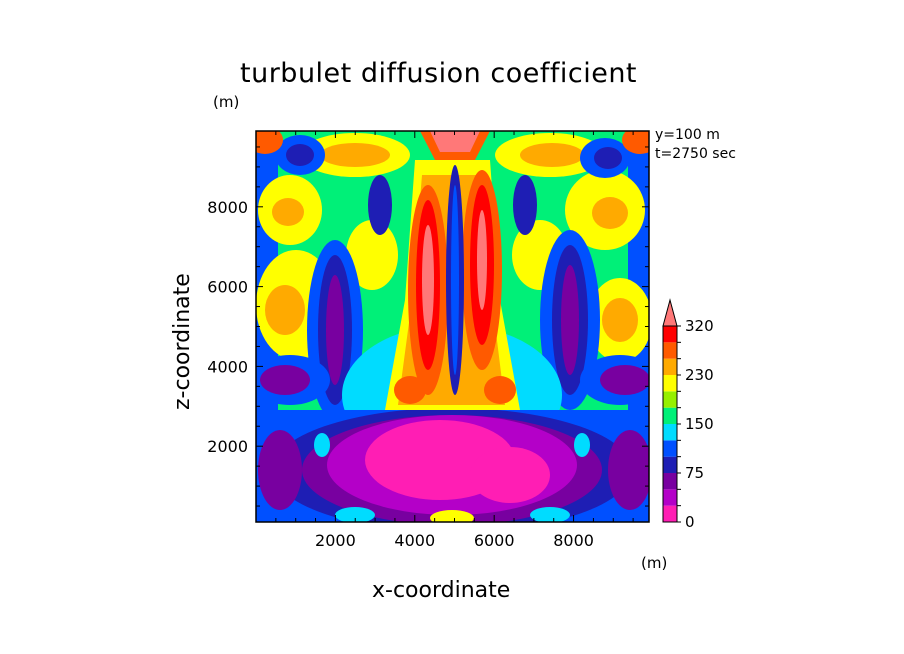 This screenshot has width=904, height=654. What do you see at coordinates (654, 563) in the screenshot?
I see `x-unit-label: (m)` at bounding box center [654, 563].